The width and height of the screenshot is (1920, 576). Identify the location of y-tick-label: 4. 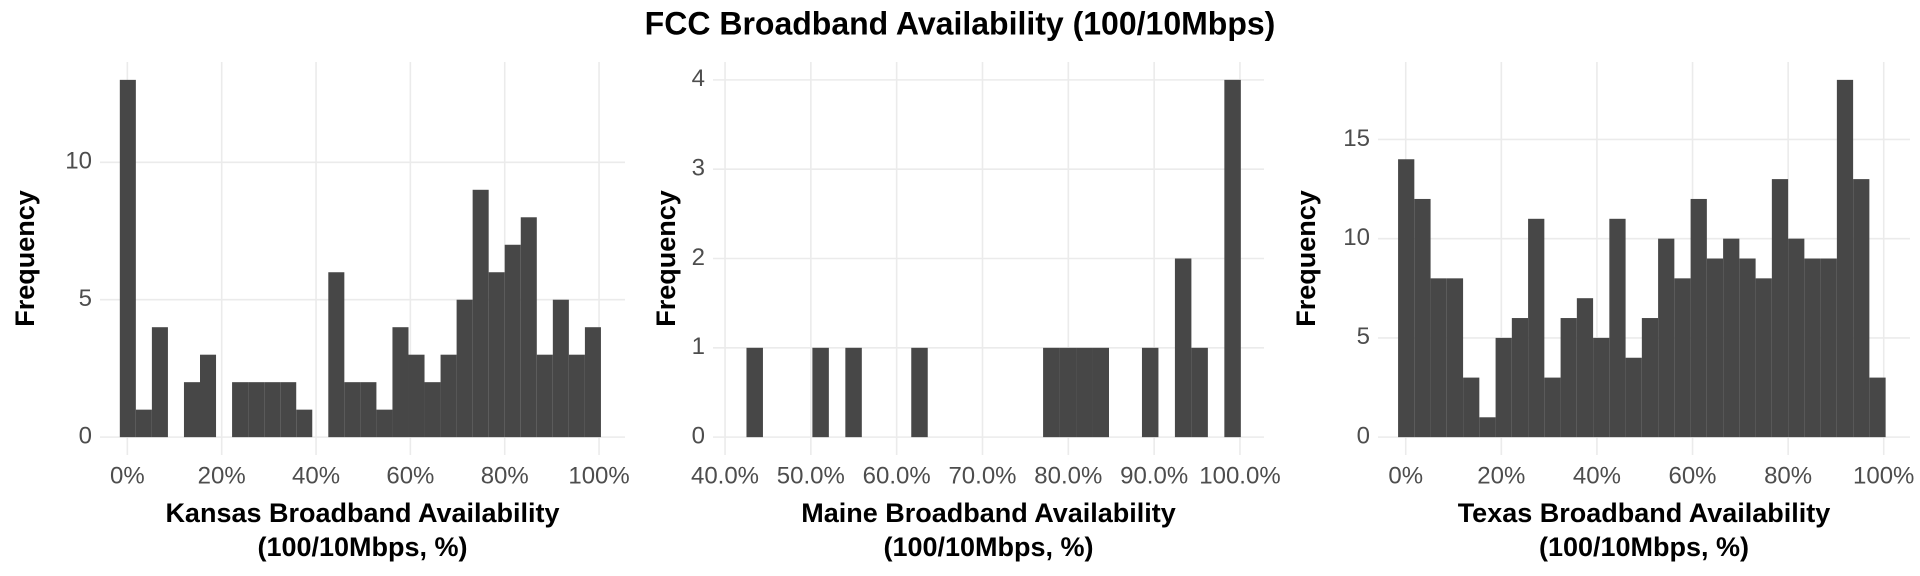
(698, 78).